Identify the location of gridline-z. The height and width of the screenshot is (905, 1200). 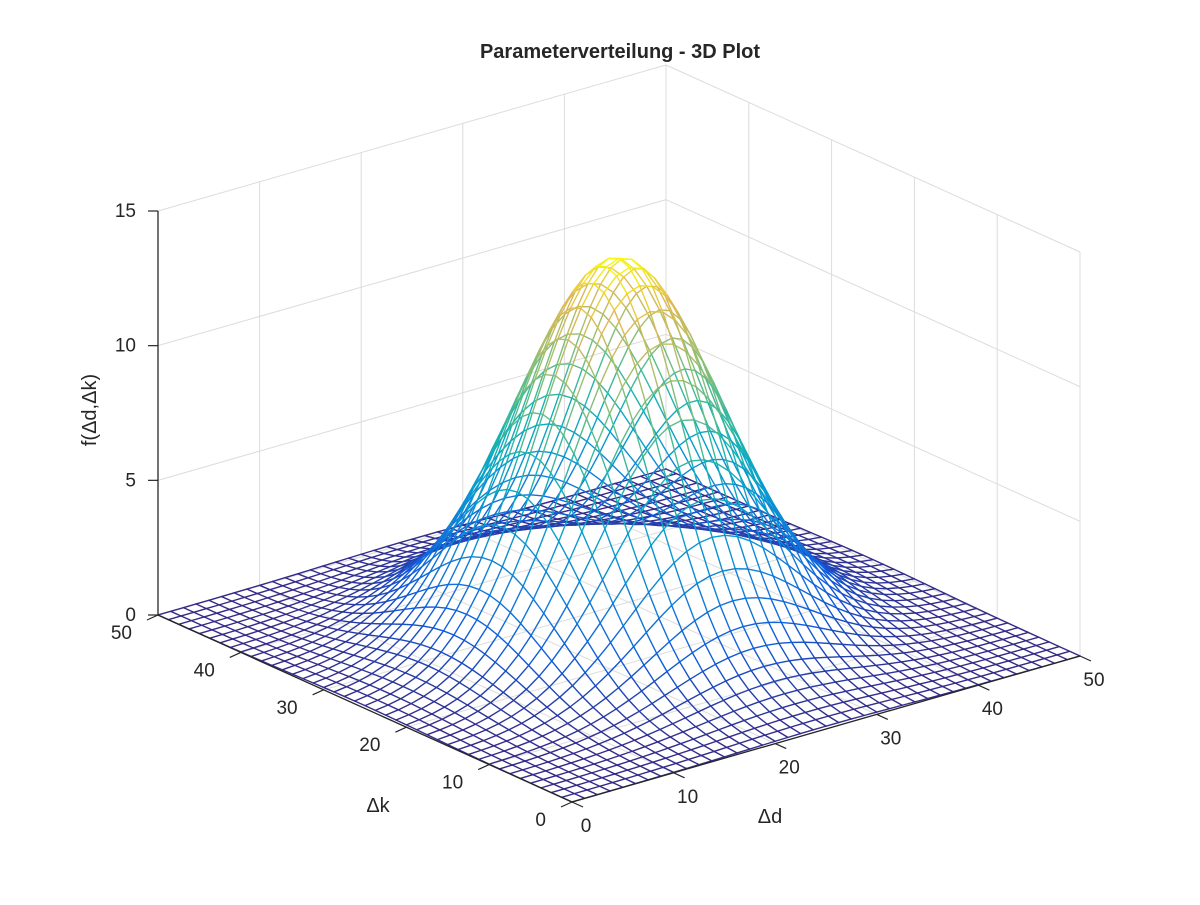
(412, 138).